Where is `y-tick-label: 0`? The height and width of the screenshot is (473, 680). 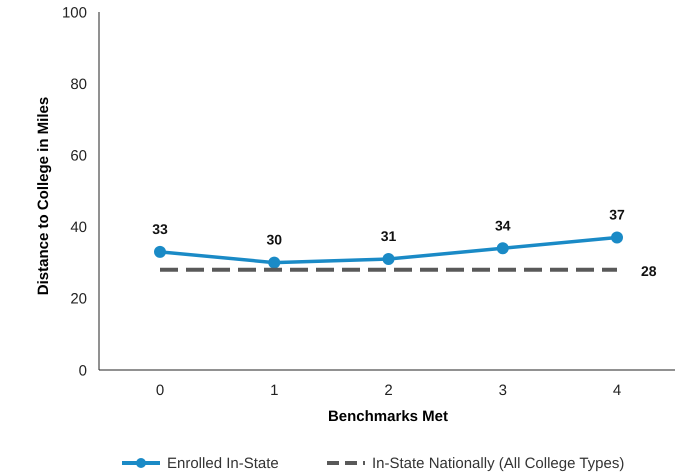 y-tick-label: 0 is located at coordinates (82, 371).